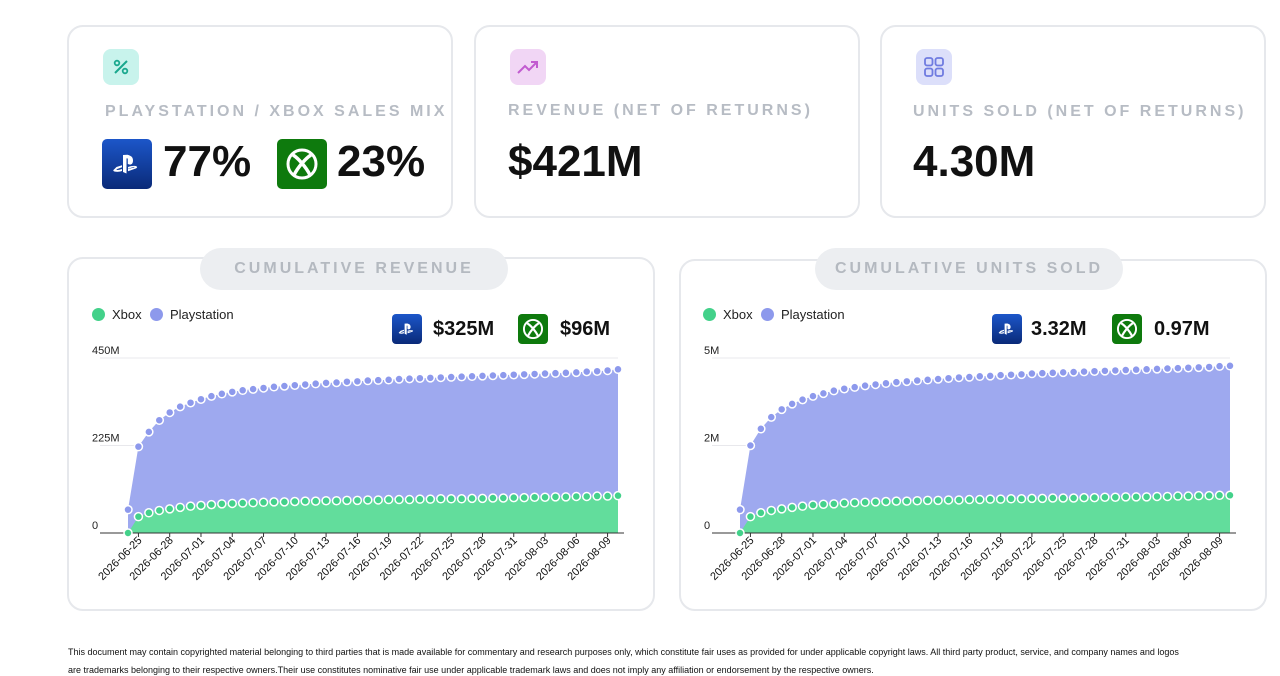 The height and width of the screenshot is (676, 1280). What do you see at coordinates (106, 351) in the screenshot?
I see `y-tick-label: 450M` at bounding box center [106, 351].